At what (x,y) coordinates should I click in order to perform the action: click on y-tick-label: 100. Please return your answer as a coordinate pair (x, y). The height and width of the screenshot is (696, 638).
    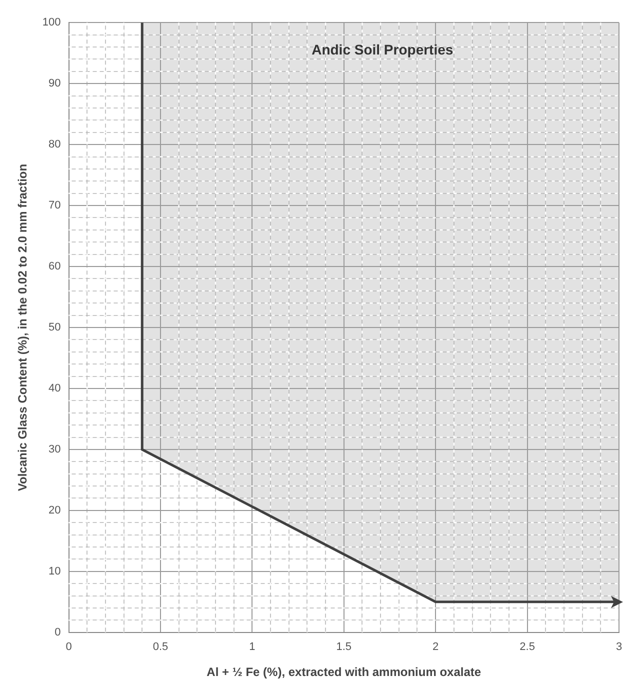
    Looking at the image, I should click on (51, 22).